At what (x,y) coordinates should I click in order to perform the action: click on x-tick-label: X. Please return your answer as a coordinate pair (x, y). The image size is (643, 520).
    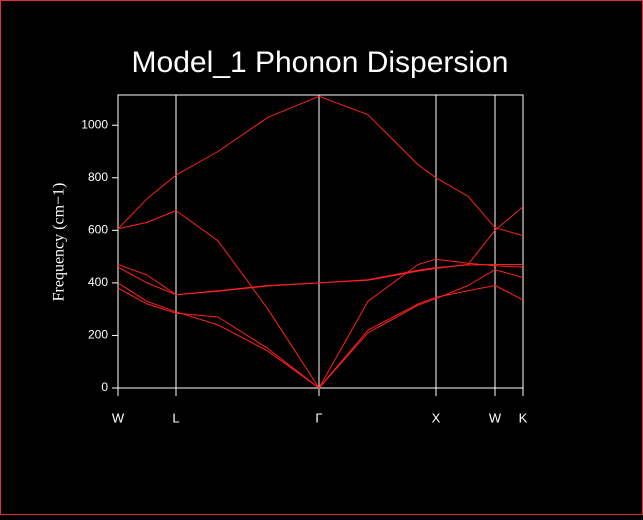
    Looking at the image, I should click on (436, 417).